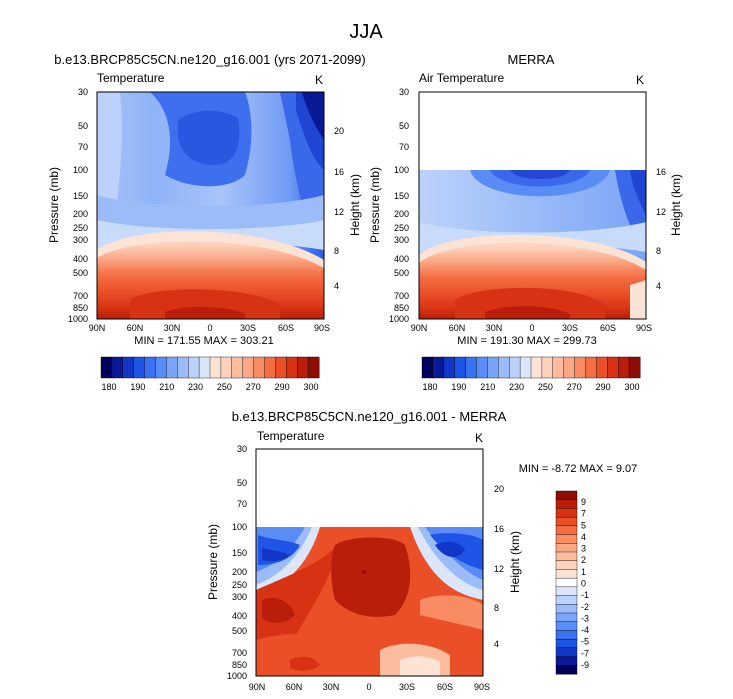  Describe the element at coordinates (603, 387) in the screenshot. I see `colorbar-tick-label: 290` at that location.